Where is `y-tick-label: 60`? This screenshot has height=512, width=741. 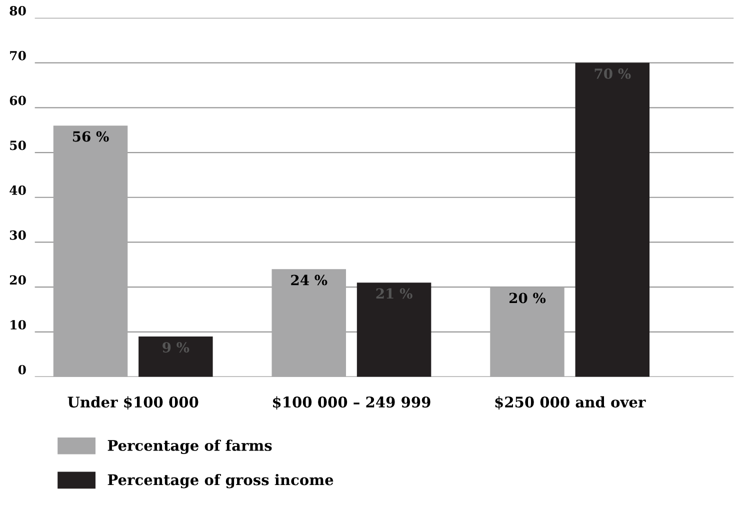
y-tick-label: 60 is located at coordinates (18, 101).